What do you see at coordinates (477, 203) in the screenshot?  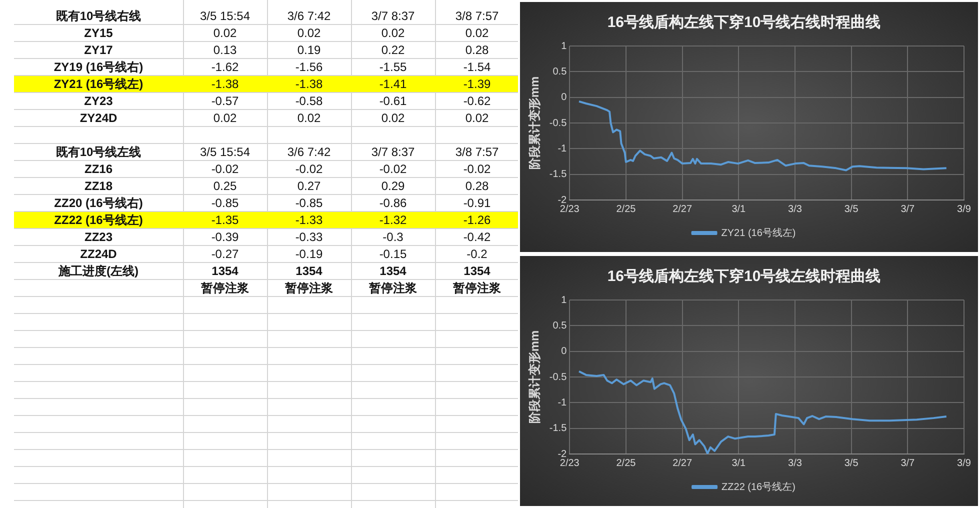 I see `text: -0.91` at bounding box center [477, 203].